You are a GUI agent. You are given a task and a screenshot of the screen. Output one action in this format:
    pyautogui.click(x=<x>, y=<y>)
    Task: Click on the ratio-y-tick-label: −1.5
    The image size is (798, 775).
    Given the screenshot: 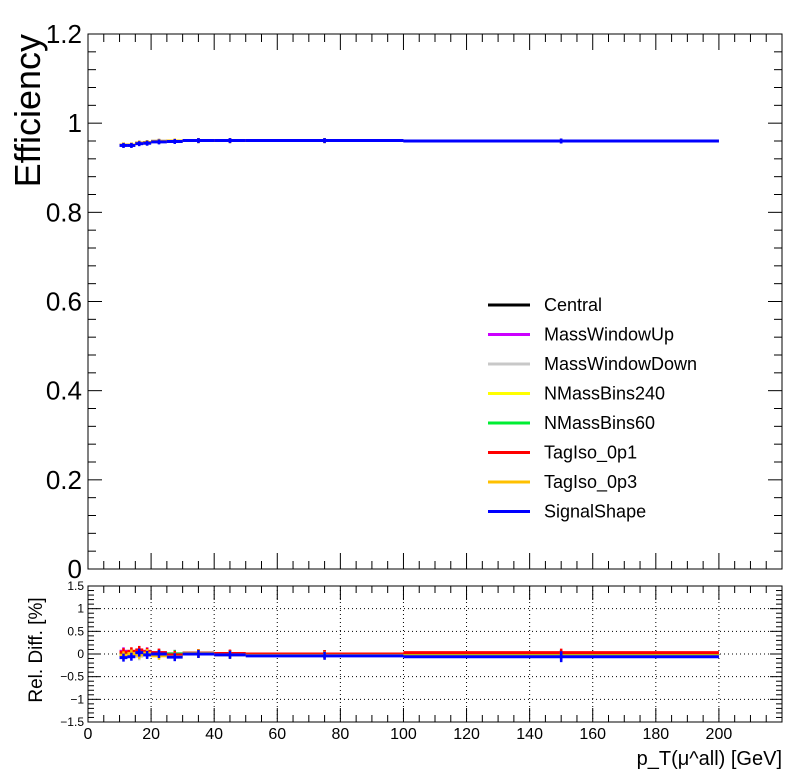 What is the action you would take?
    pyautogui.click(x=72, y=722)
    